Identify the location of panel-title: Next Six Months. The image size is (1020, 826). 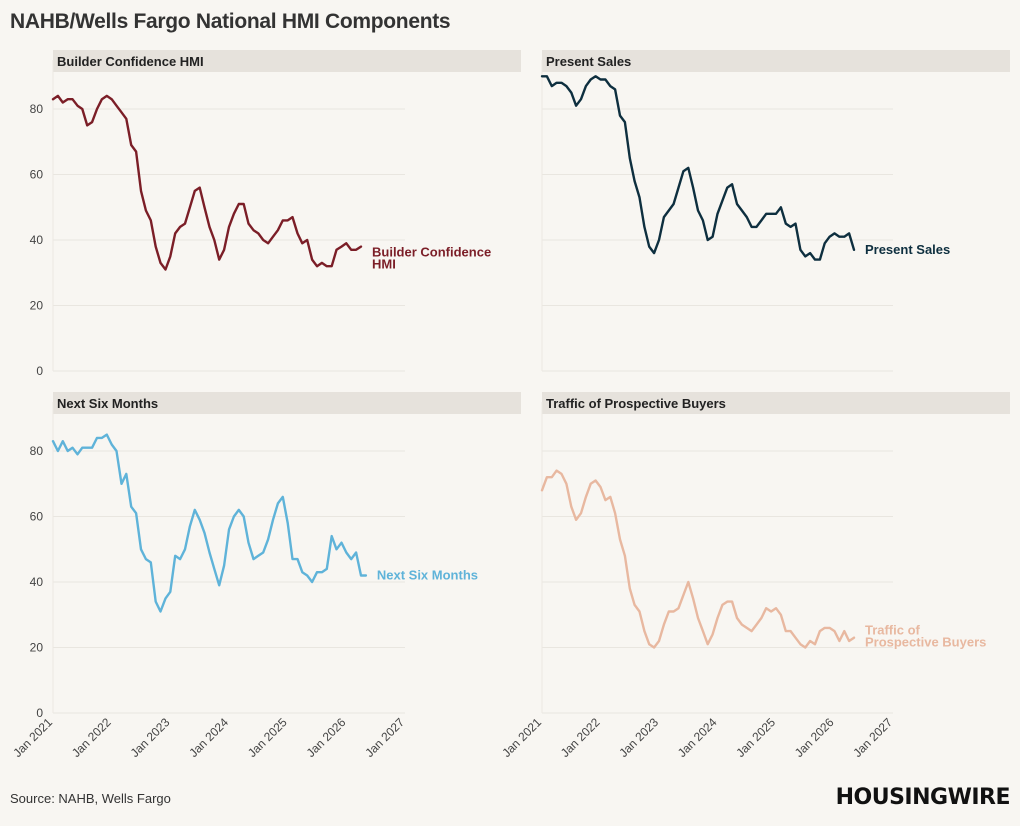
(107, 403).